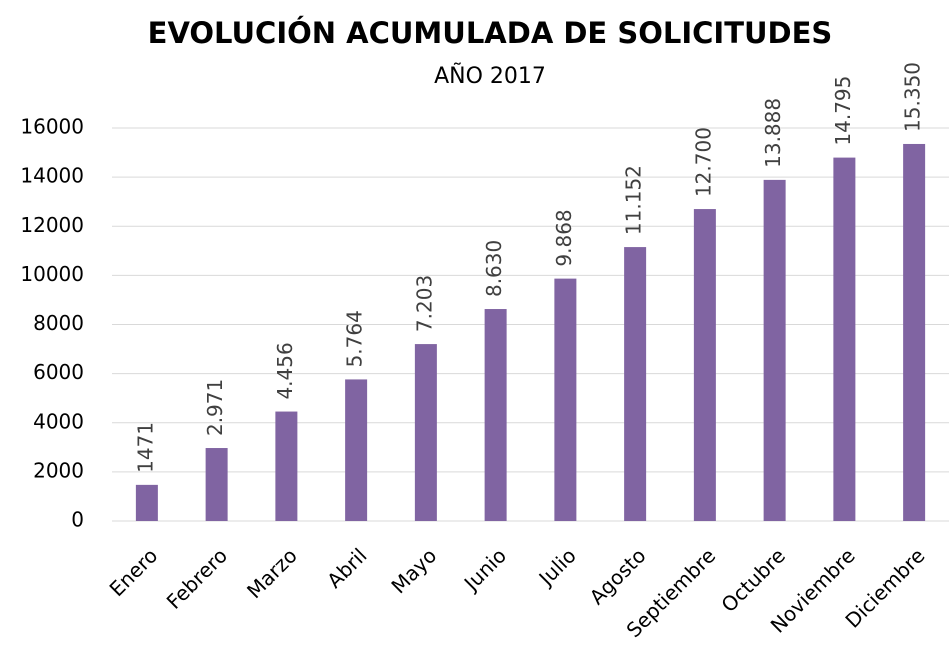 This screenshot has height=655, width=949. Describe the element at coordinates (424, 303) in the screenshot. I see `value-label: 7.203` at that location.